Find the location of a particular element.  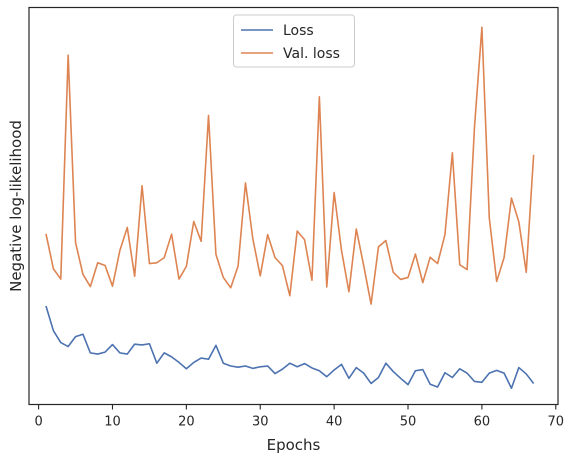

legend: Loss Val. loss is located at coordinates (294, 41).